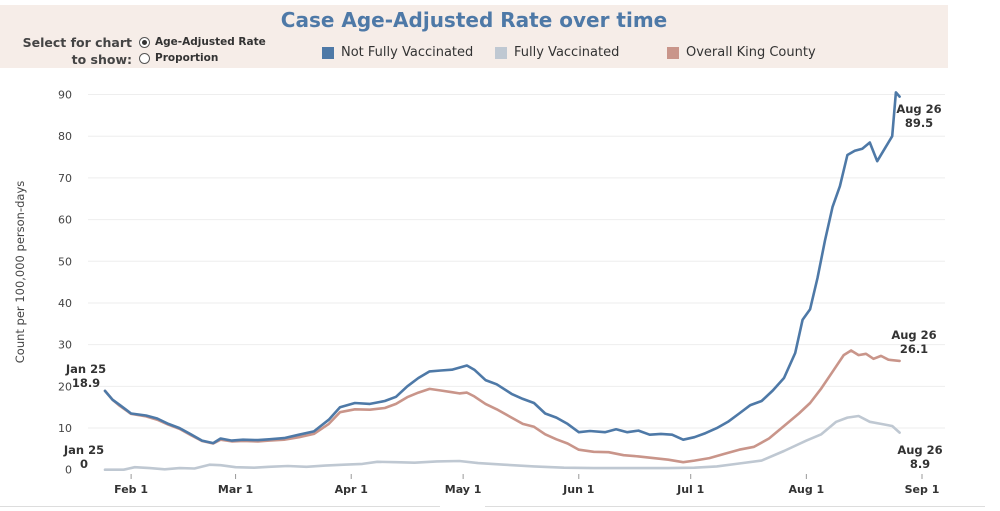 Image resolution: width=1000 pixels, height=511 pixels. Describe the element at coordinates (84, 464) in the screenshot. I see `annotation-value: 0` at that location.